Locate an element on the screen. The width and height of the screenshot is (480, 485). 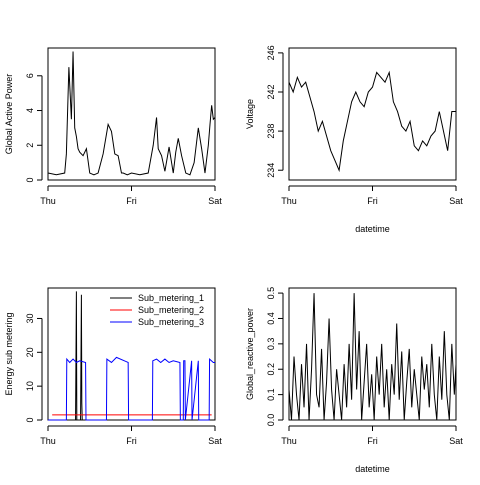
legend-label: Sub_metering_2 is located at coordinates (171, 310).